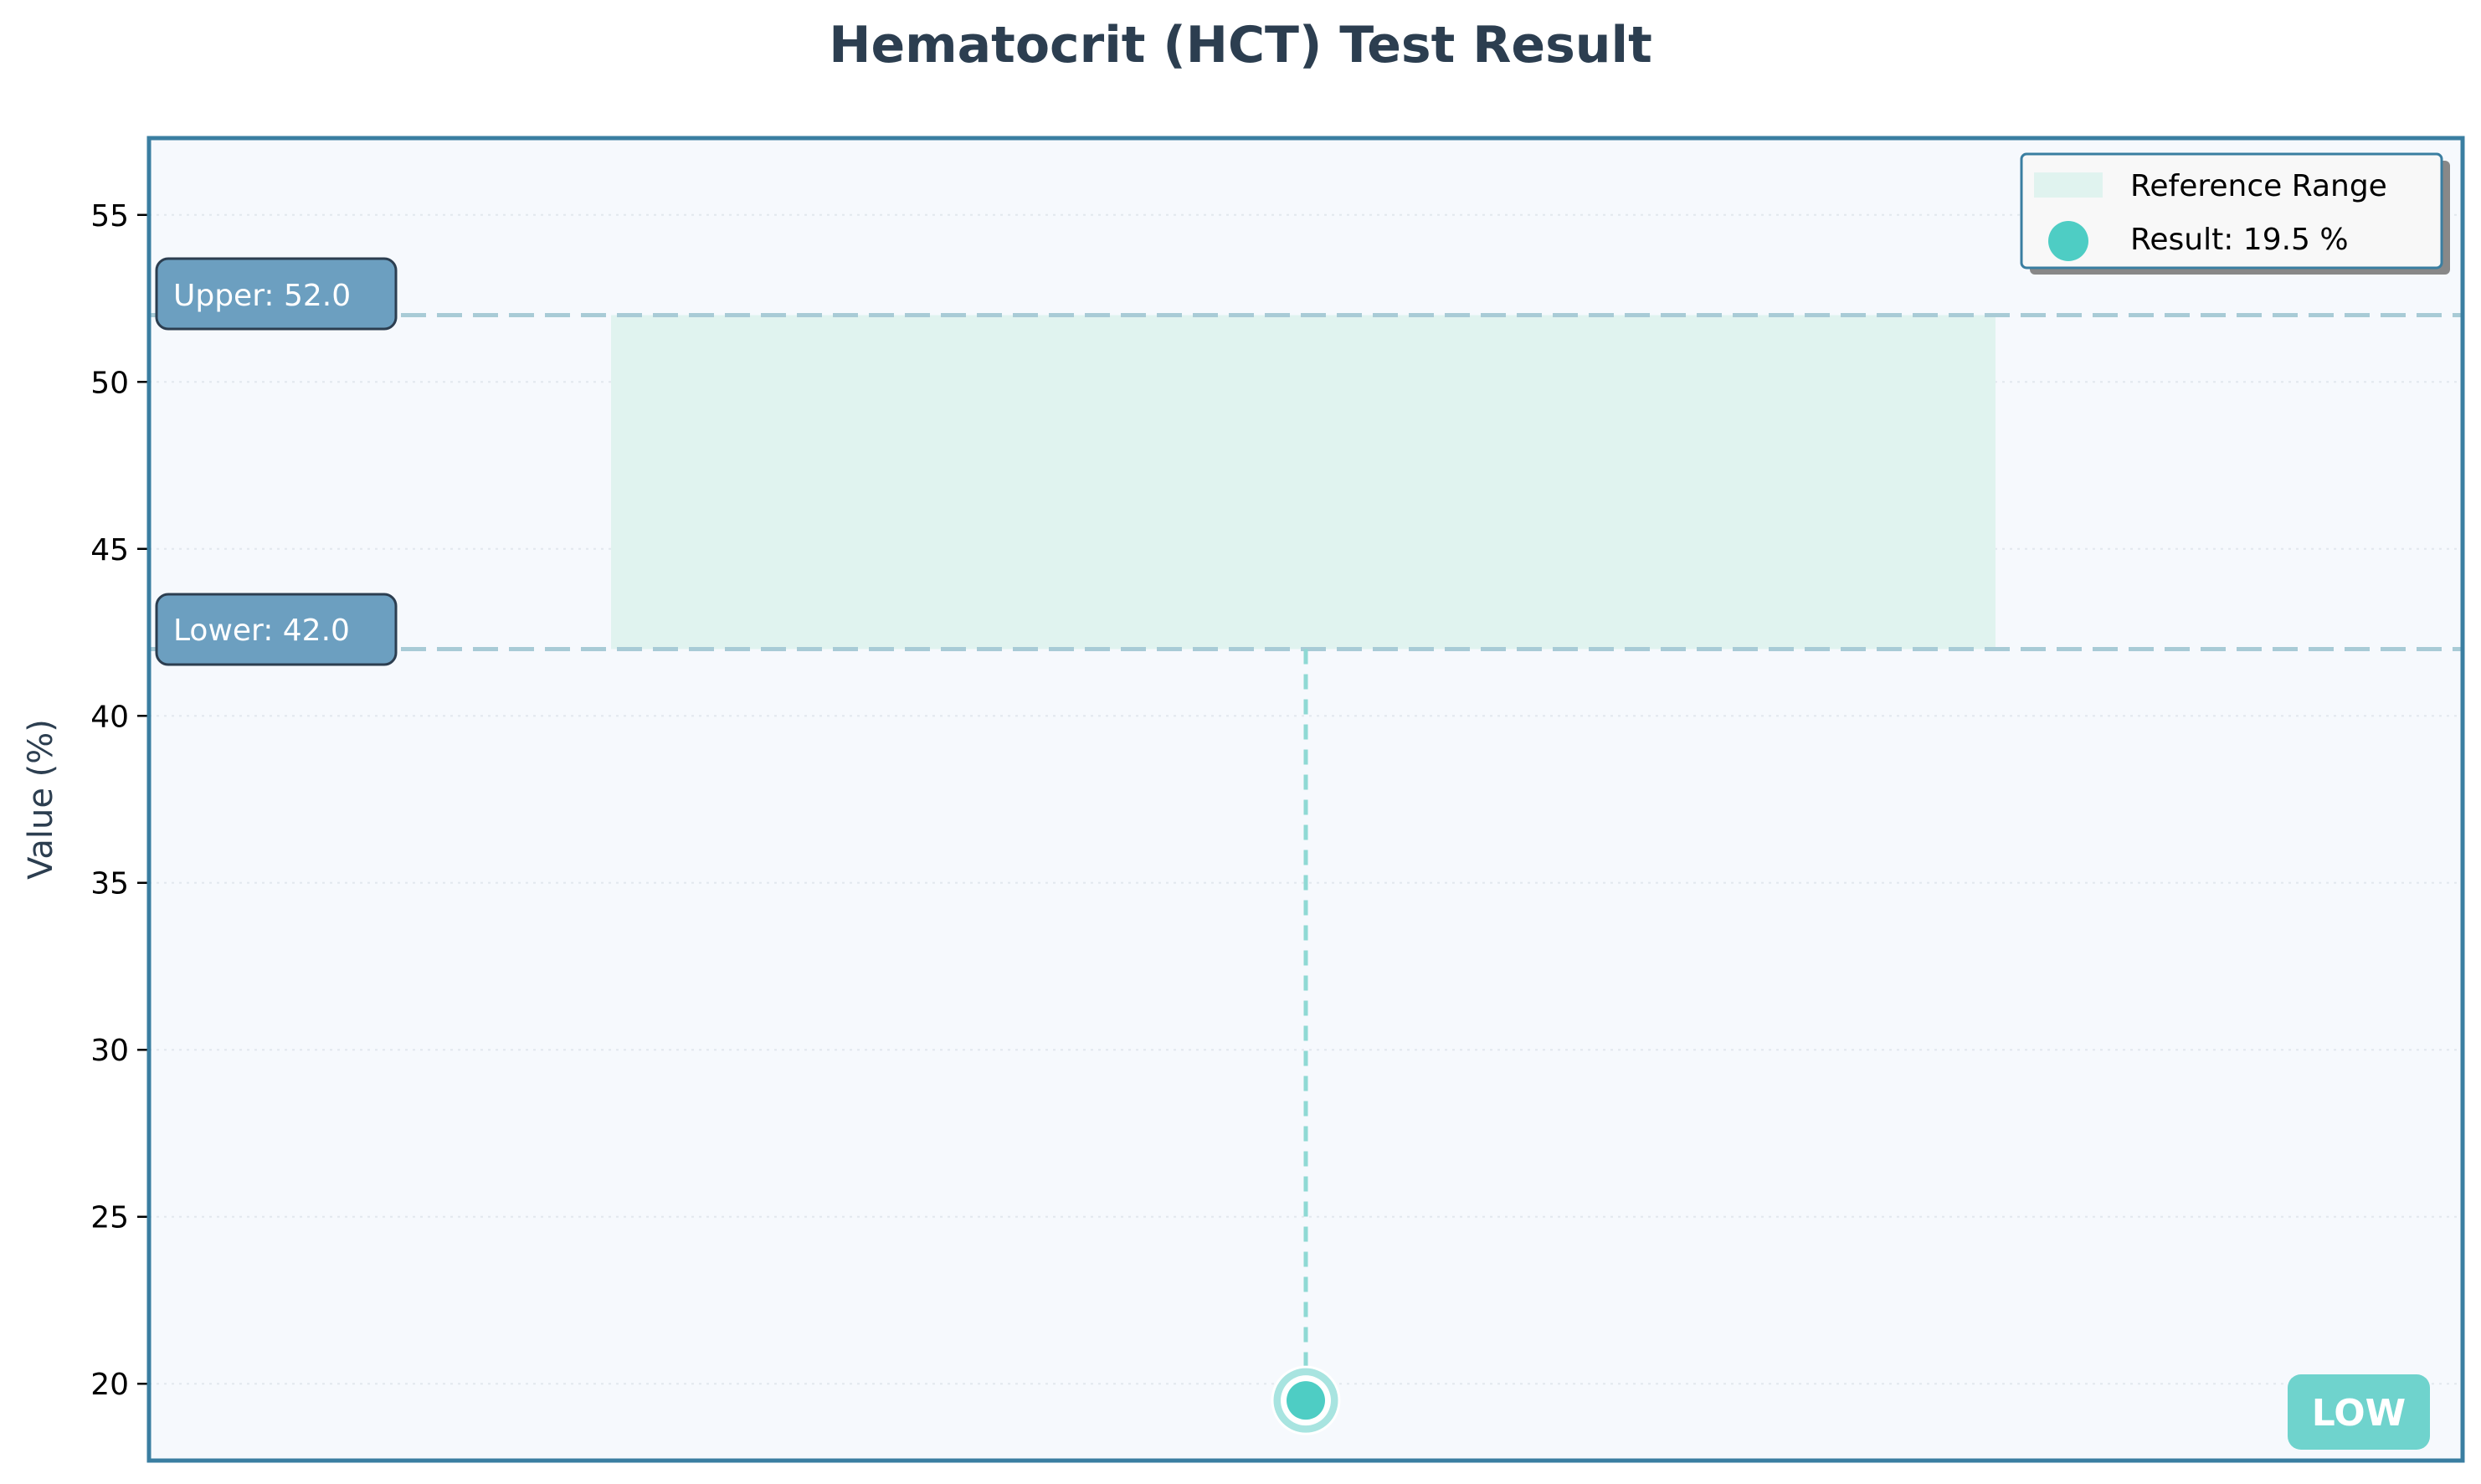 The height and width of the screenshot is (1484, 2481). I want to click on y-axis-label: Value (%), so click(41, 800).